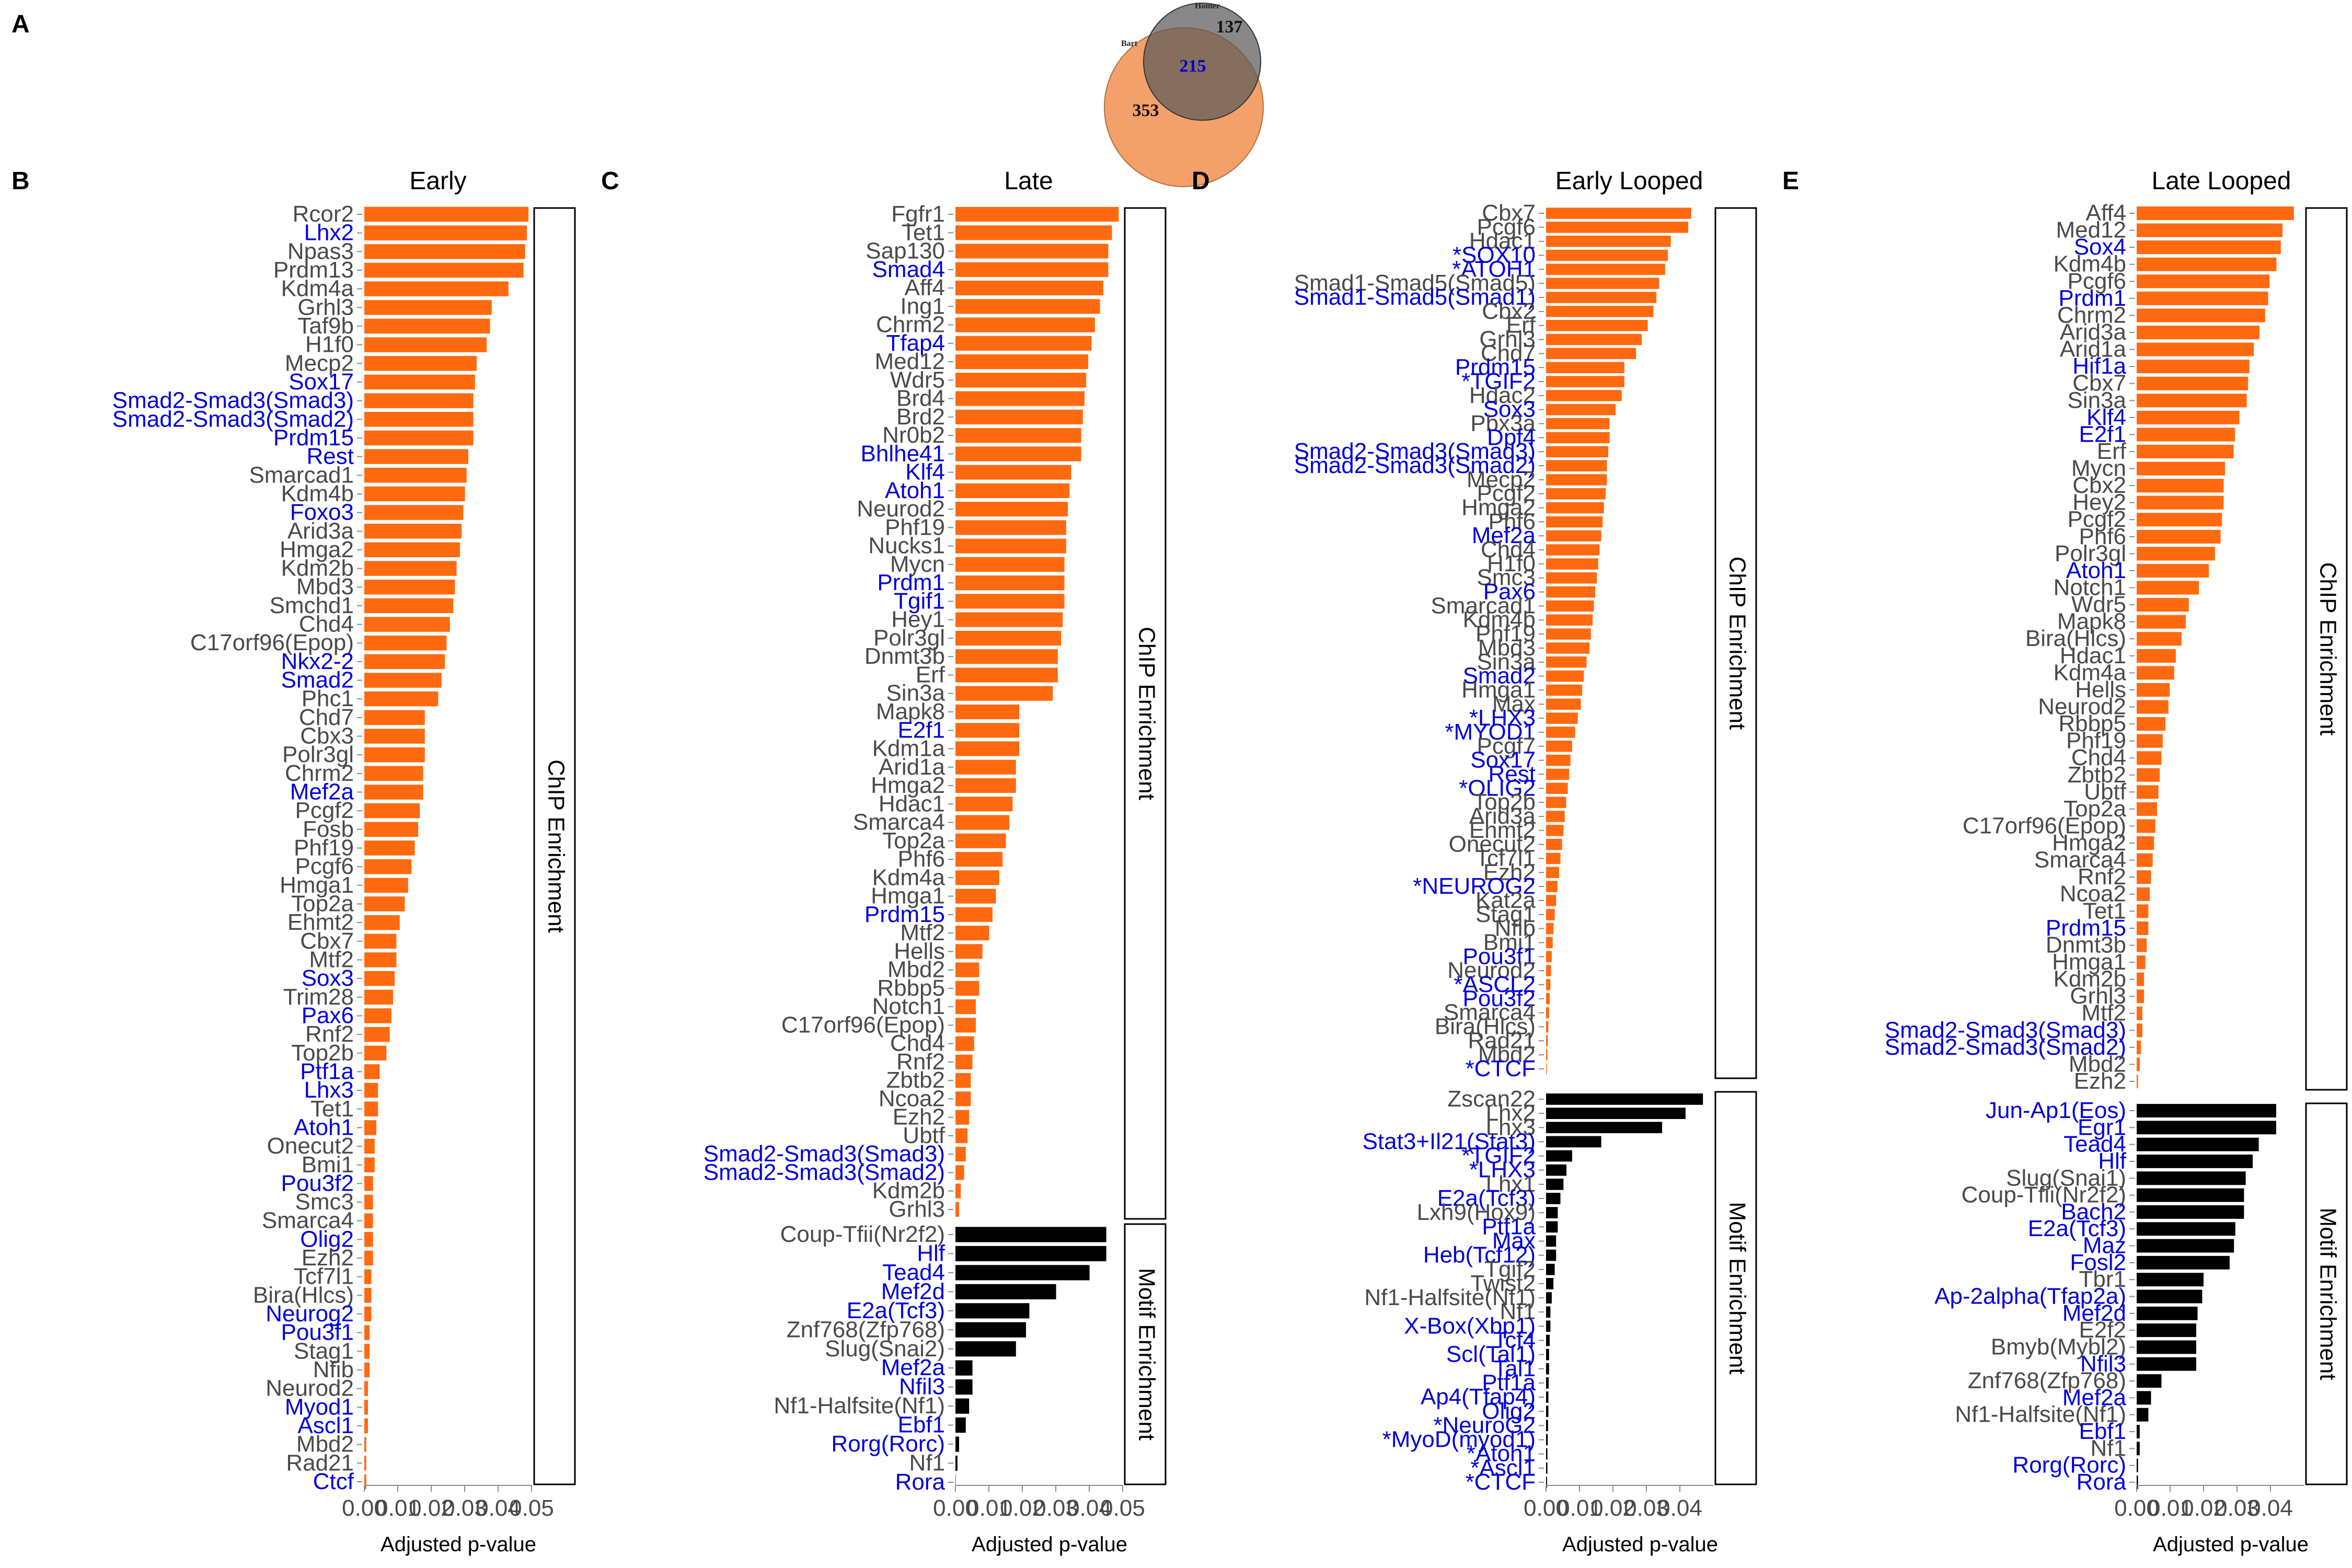 This screenshot has height=1568, width=2352. Describe the element at coordinates (2096, 400) in the screenshot. I see `category-label: Sin3a` at that location.